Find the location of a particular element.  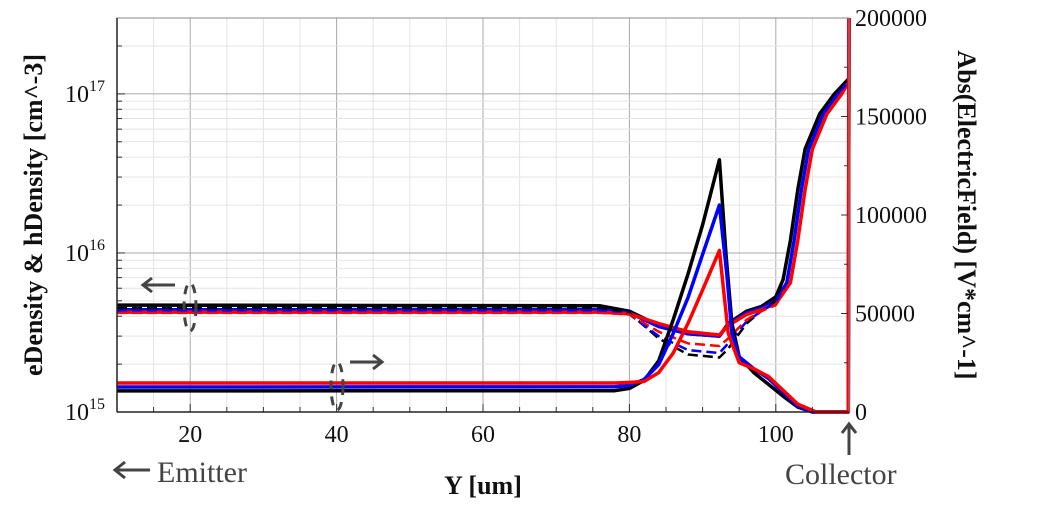

x-tick-label: 100 is located at coordinates (776, 435).